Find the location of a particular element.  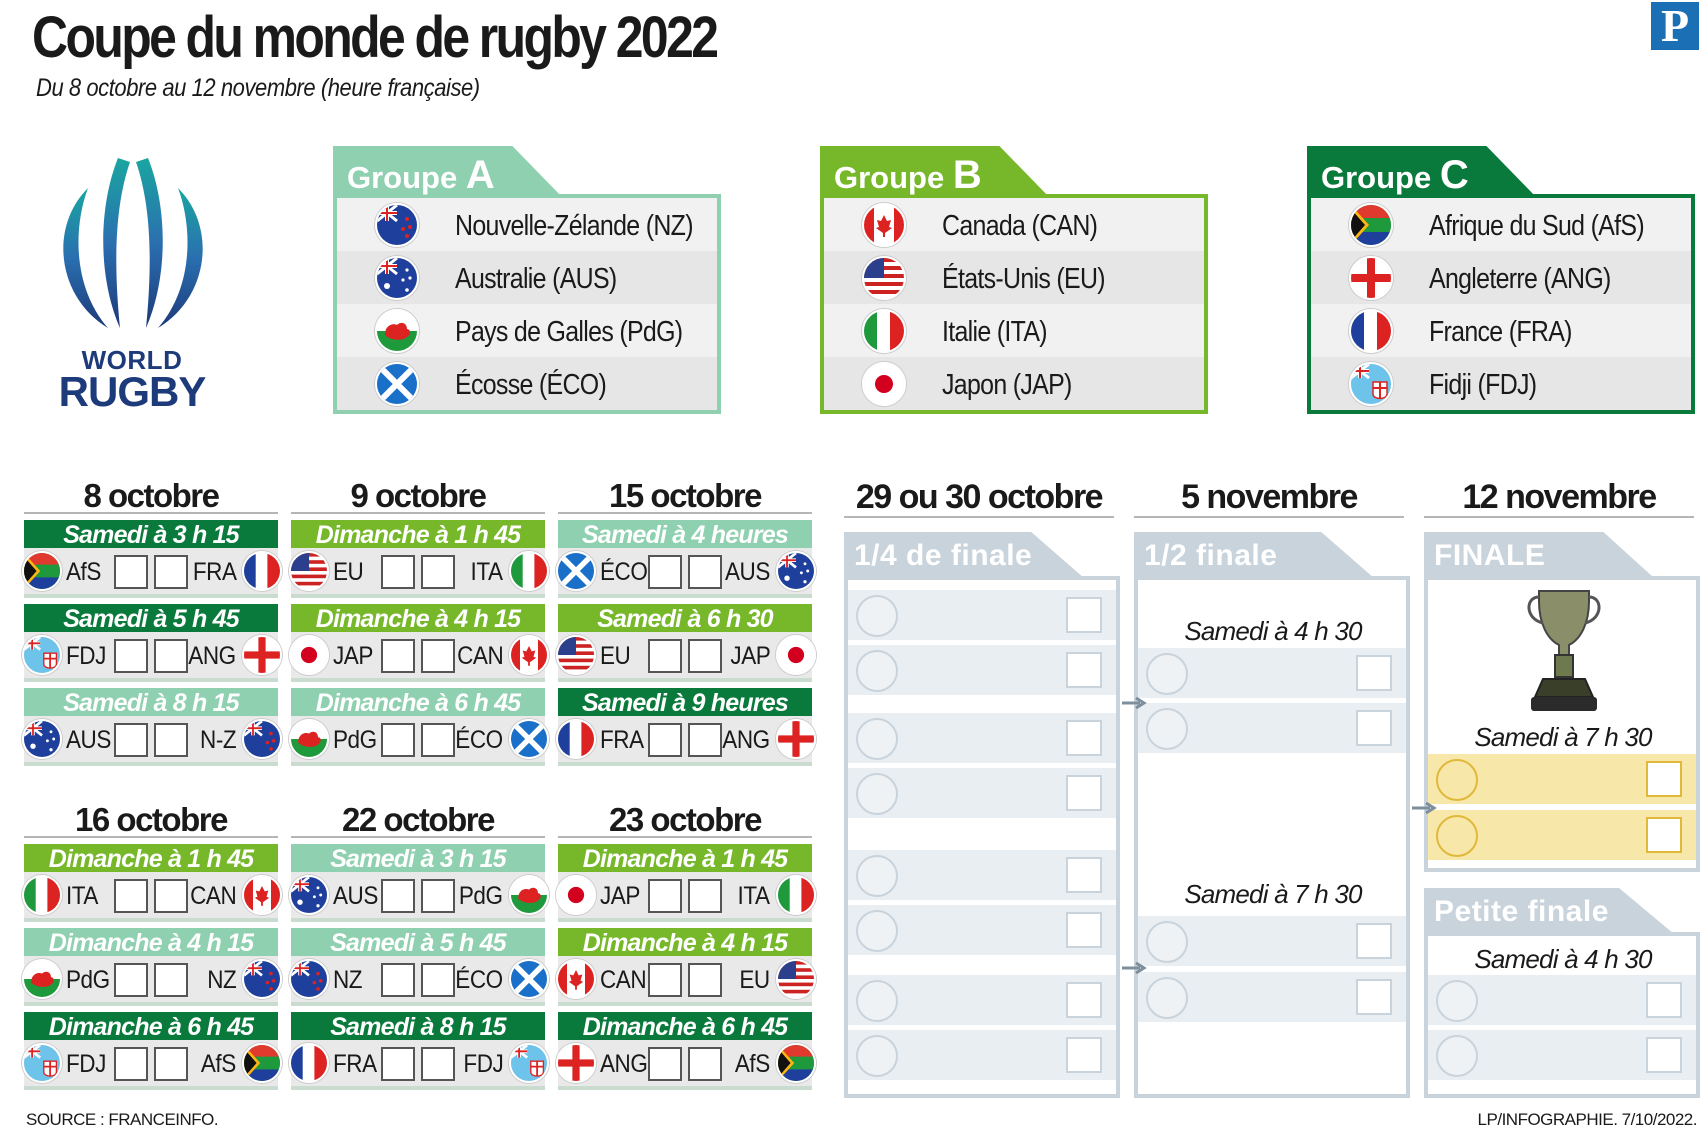

world-rugby-text-1: WORLD is located at coordinates (132, 360).